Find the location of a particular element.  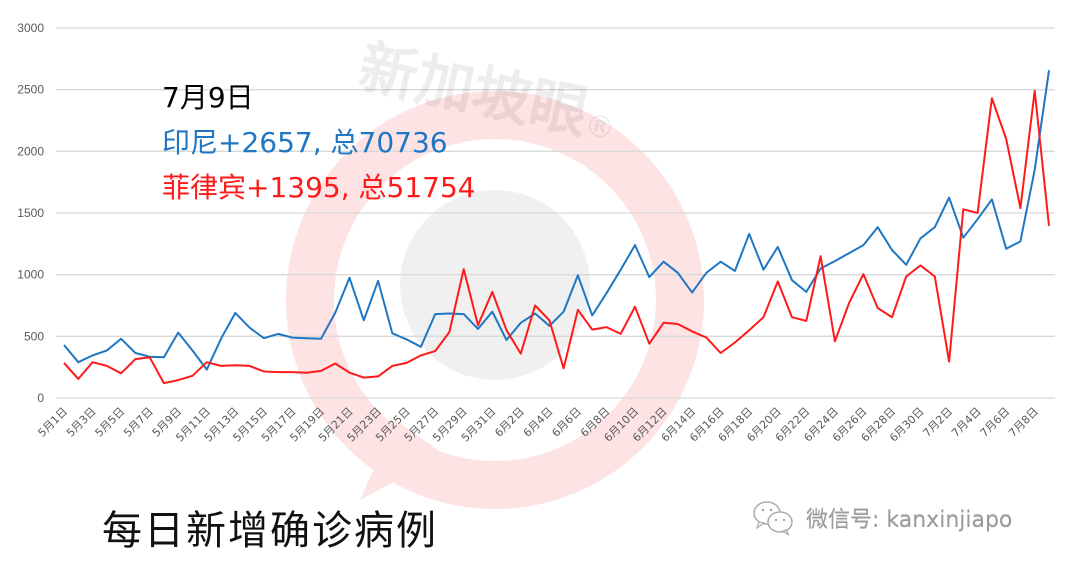

y-tick-label: 2500 is located at coordinates (30, 90).